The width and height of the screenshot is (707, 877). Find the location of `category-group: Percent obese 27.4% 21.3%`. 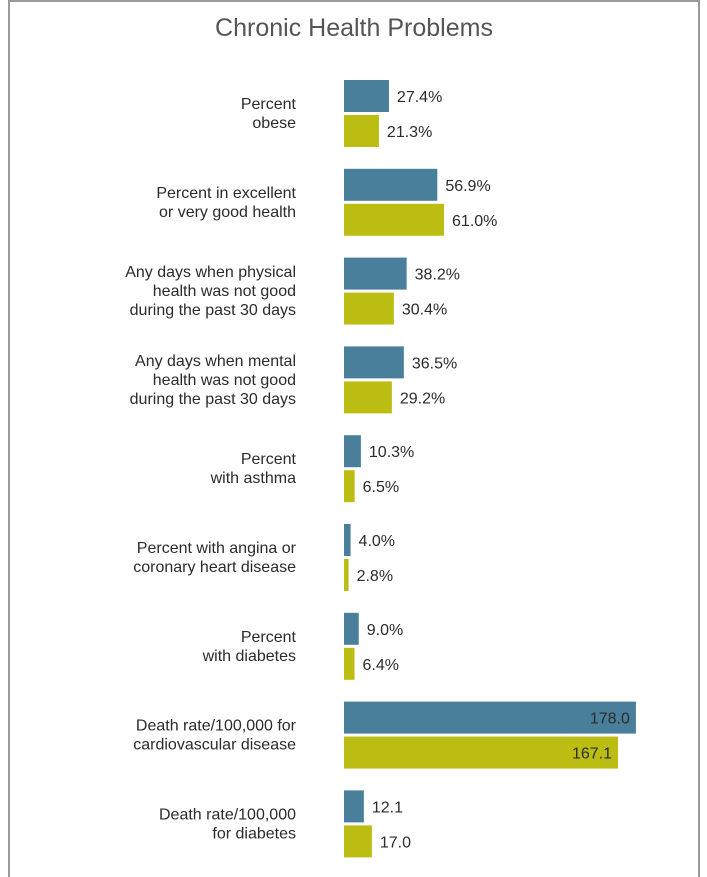

category-group: Percent obese 27.4% 21.3% is located at coordinates (341, 113).